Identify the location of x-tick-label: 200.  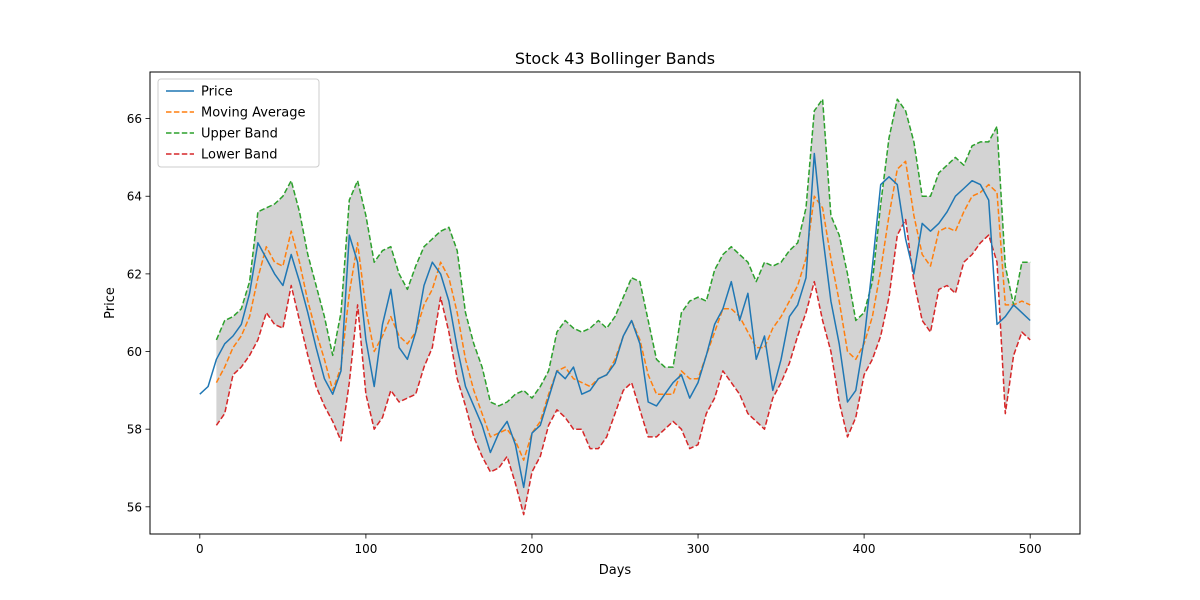
(532, 549).